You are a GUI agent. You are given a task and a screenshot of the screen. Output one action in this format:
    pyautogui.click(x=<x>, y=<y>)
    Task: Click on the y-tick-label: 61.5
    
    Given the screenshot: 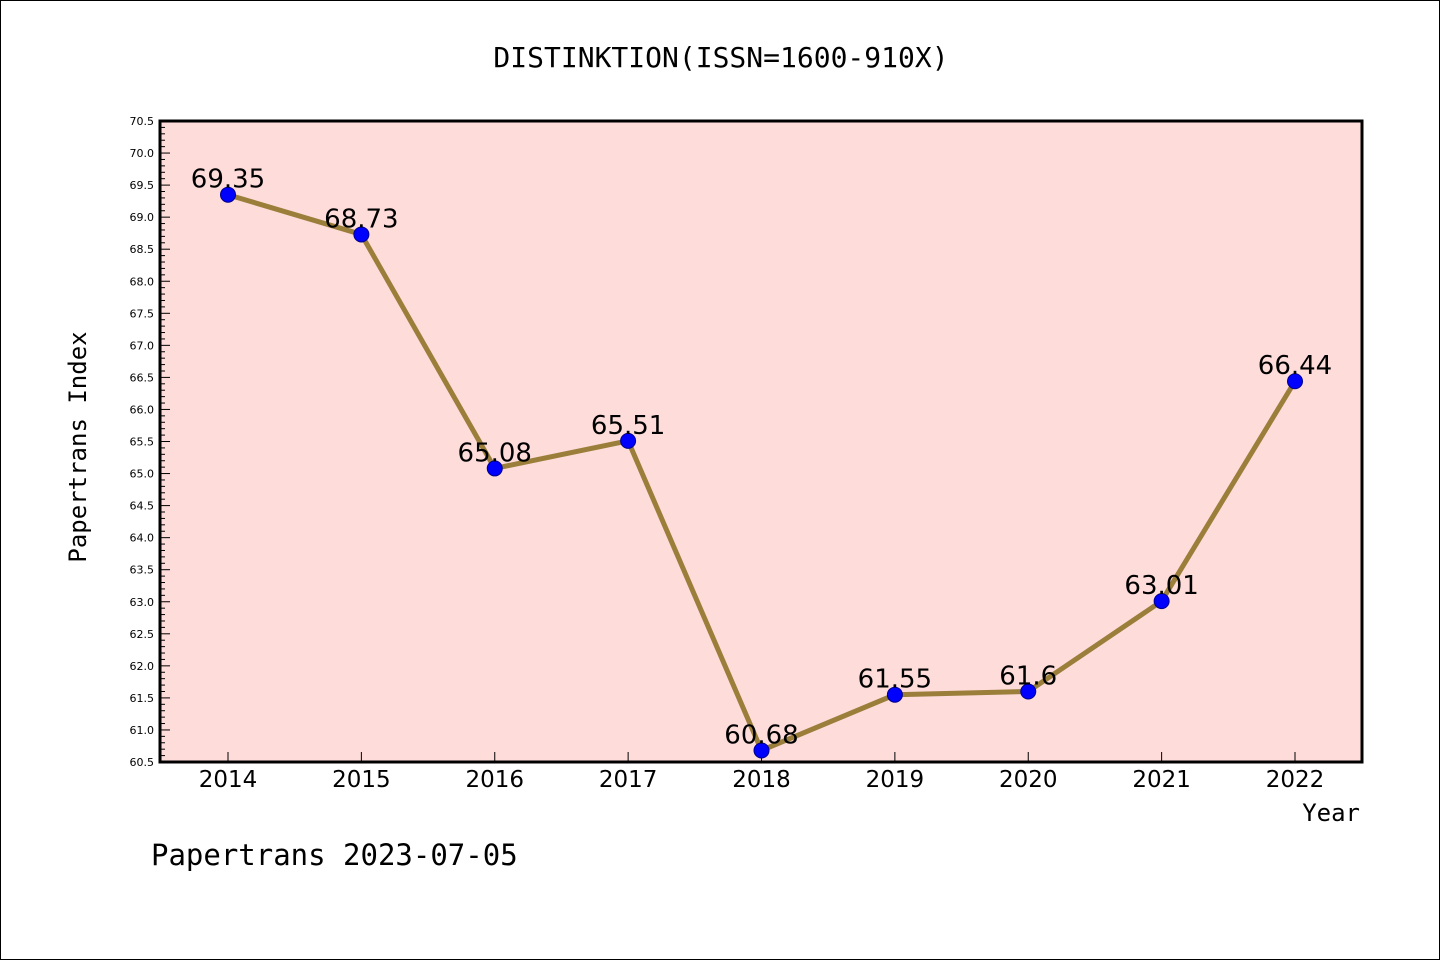 What is the action you would take?
    pyautogui.click(x=142, y=698)
    